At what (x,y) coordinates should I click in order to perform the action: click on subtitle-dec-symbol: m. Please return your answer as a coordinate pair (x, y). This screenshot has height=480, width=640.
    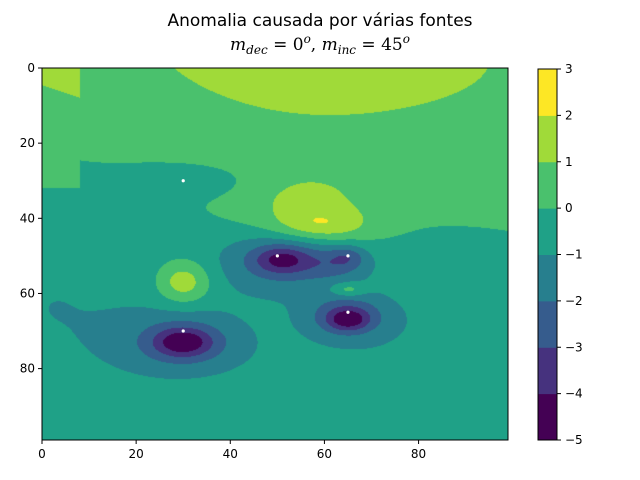
    Looking at the image, I should click on (238, 45).